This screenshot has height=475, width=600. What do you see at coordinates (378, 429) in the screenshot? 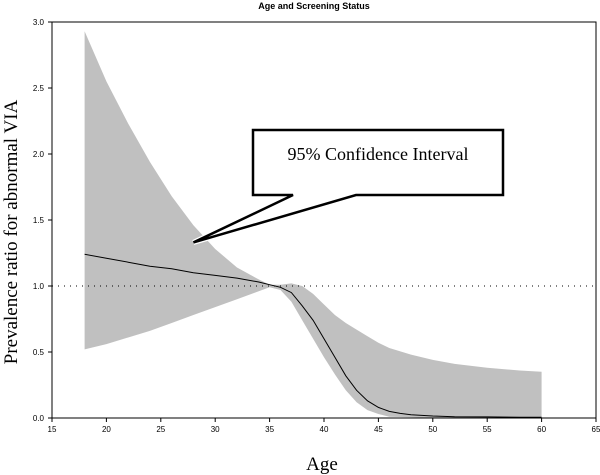
I see `x-tick-label: 45` at bounding box center [378, 429].